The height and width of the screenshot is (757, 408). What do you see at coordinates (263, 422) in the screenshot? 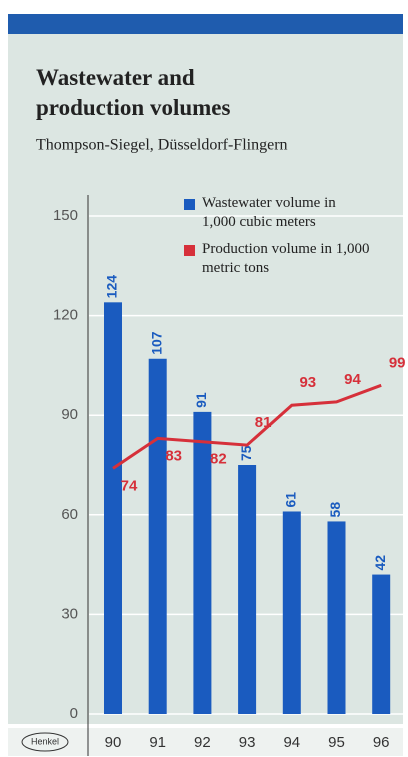
I see `line-value-label: 81` at bounding box center [263, 422].